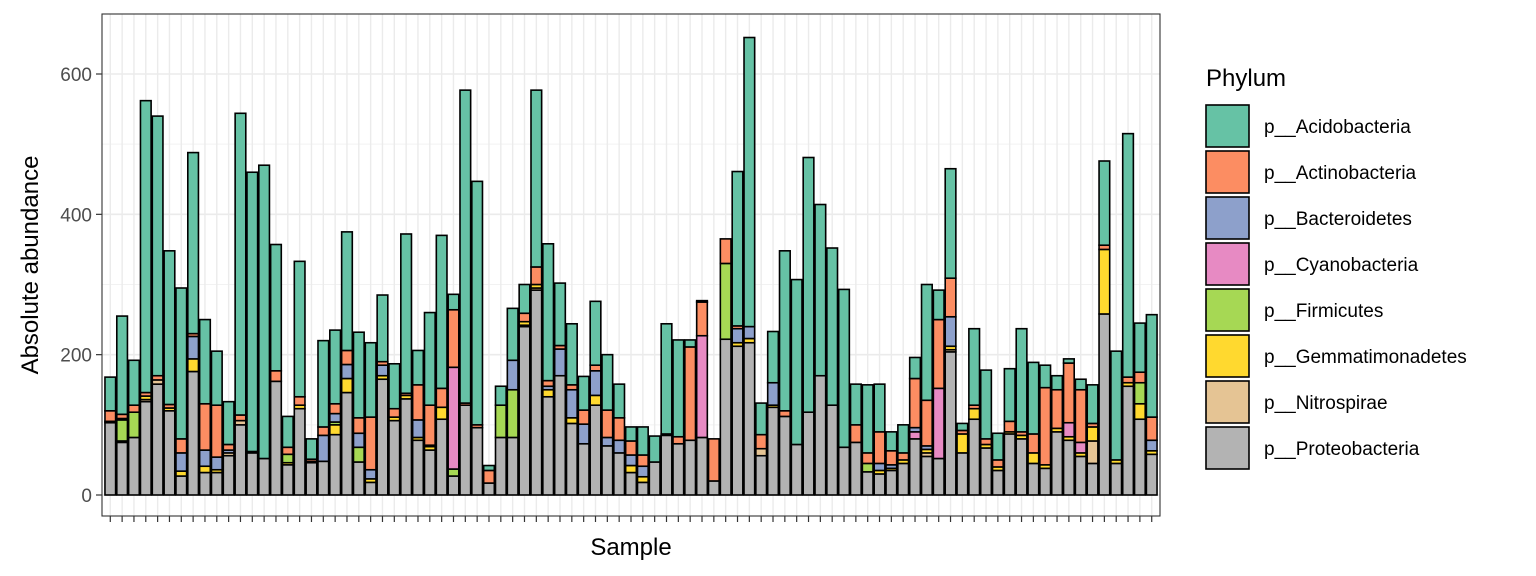  Describe the element at coordinates (1323, 311) in the screenshot. I see `legend-label: p__Firmicutes` at that location.